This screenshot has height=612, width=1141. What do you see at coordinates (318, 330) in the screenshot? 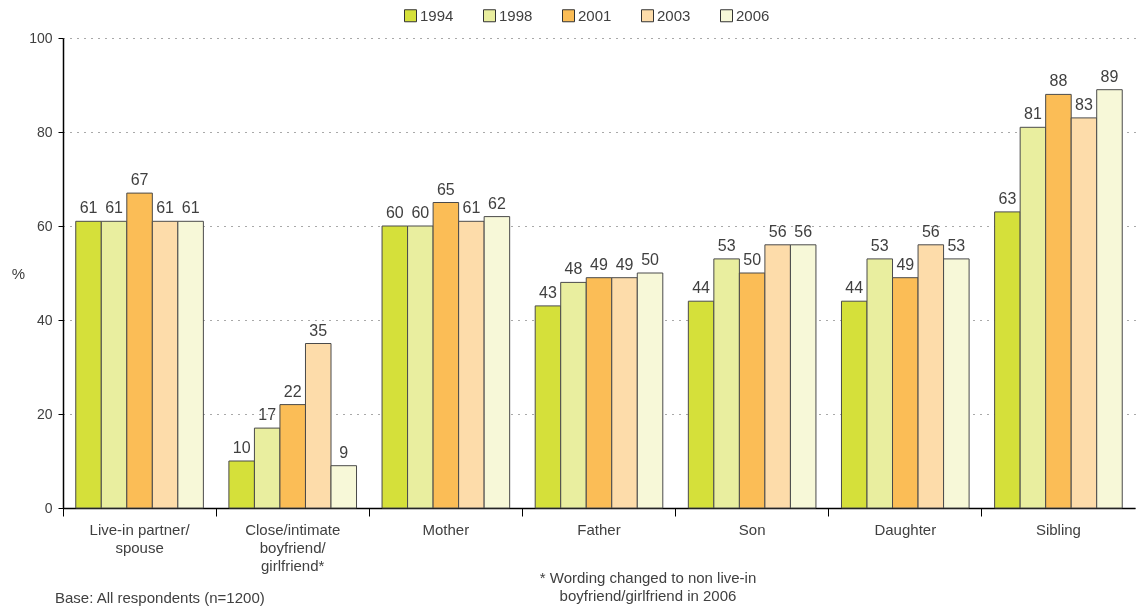
I see `data-label: 35` at bounding box center [318, 330].